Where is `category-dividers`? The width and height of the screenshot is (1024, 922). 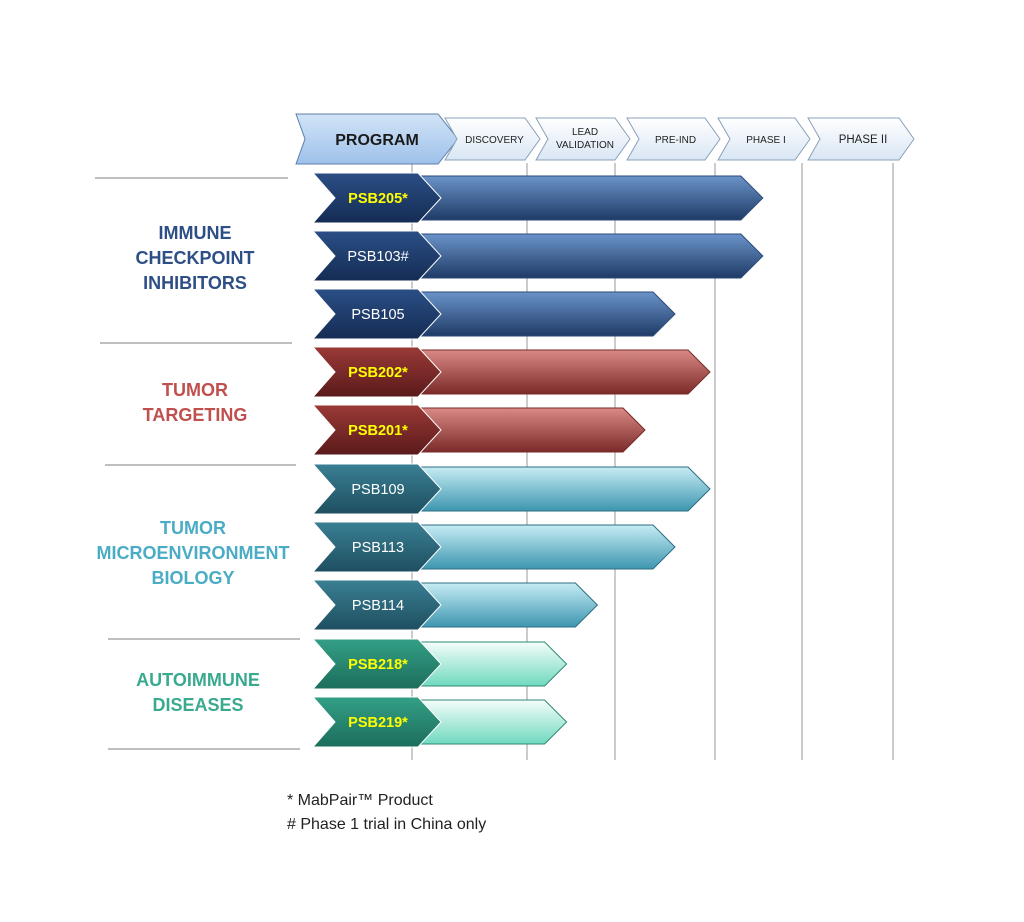
category-dividers is located at coordinates (197, 463).